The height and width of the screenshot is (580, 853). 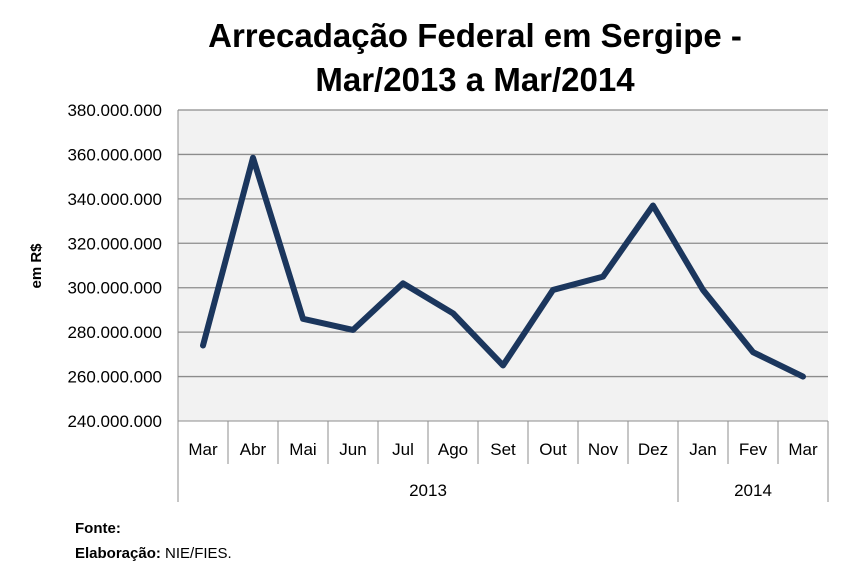 What do you see at coordinates (114, 377) in the screenshot?
I see `y-tick-label: 260.000.000` at bounding box center [114, 377].